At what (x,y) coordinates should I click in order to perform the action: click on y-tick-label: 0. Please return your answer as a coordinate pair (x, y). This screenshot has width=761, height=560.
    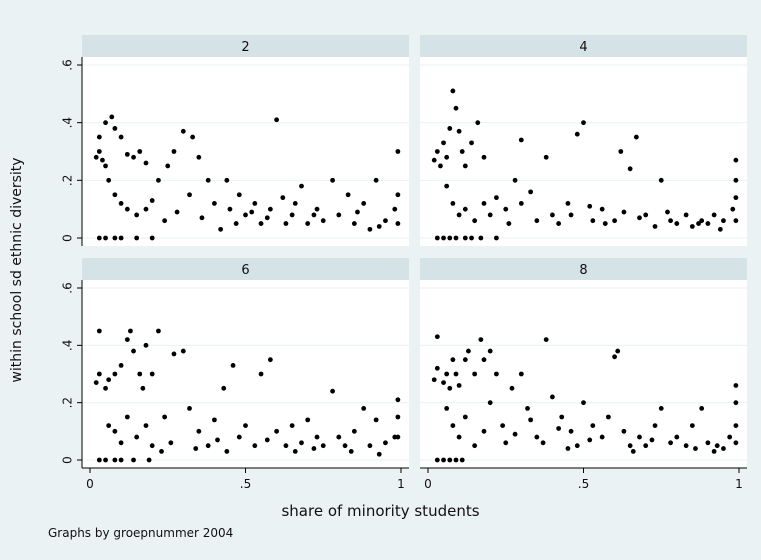
    Looking at the image, I should click on (68, 238).